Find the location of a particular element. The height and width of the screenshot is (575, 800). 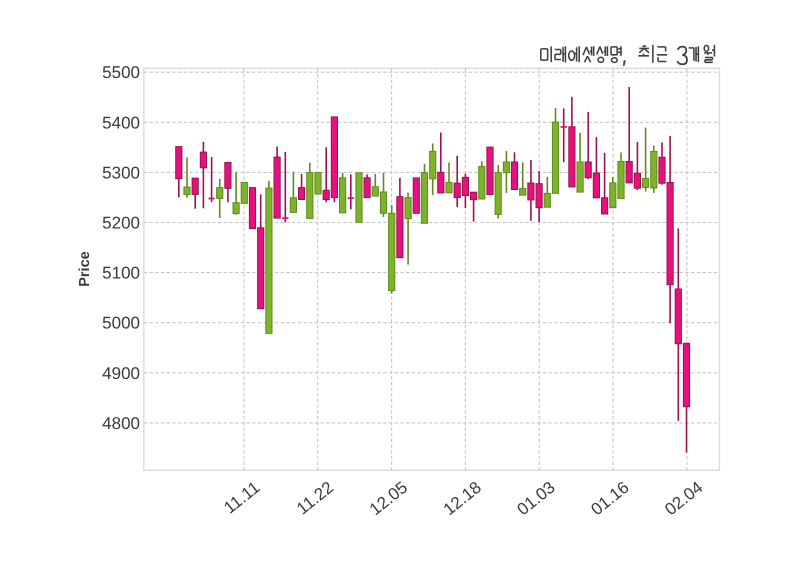

svg-text: 5500 is located at coordinates (121, 72).